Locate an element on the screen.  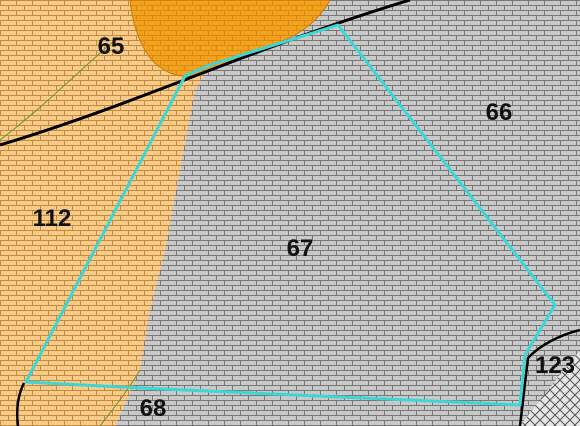
road-curve-bottom is located at coordinates (21, 404).